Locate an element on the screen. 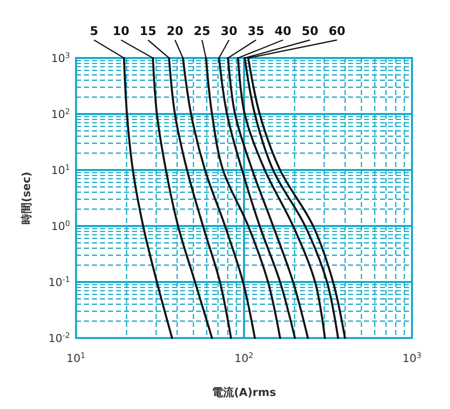 The height and width of the screenshot is (409, 450). y-tick-label: 10$^{2}$ is located at coordinates (60, 113).